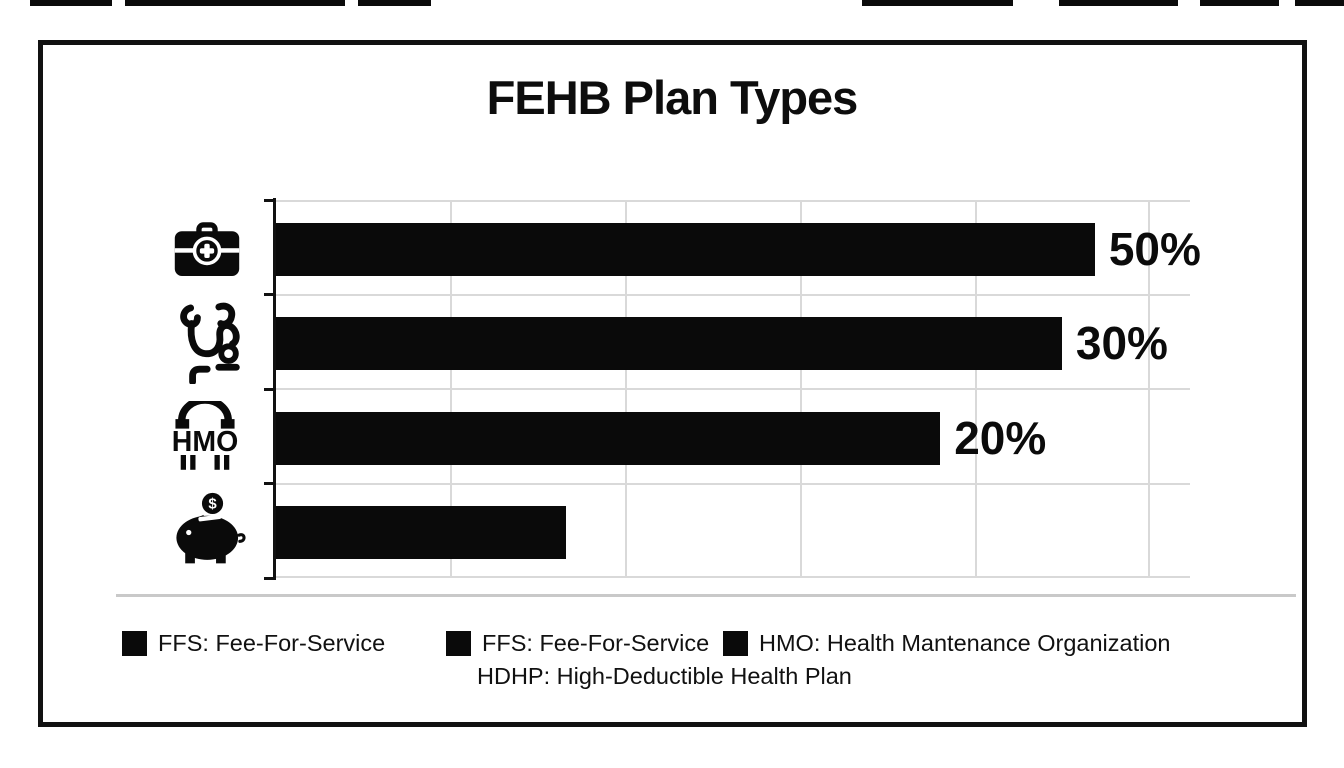 The height and width of the screenshot is (768, 1344). What do you see at coordinates (965, 643) in the screenshot?
I see `legend-label: HMO: Health Mantenance Organization` at bounding box center [965, 643].